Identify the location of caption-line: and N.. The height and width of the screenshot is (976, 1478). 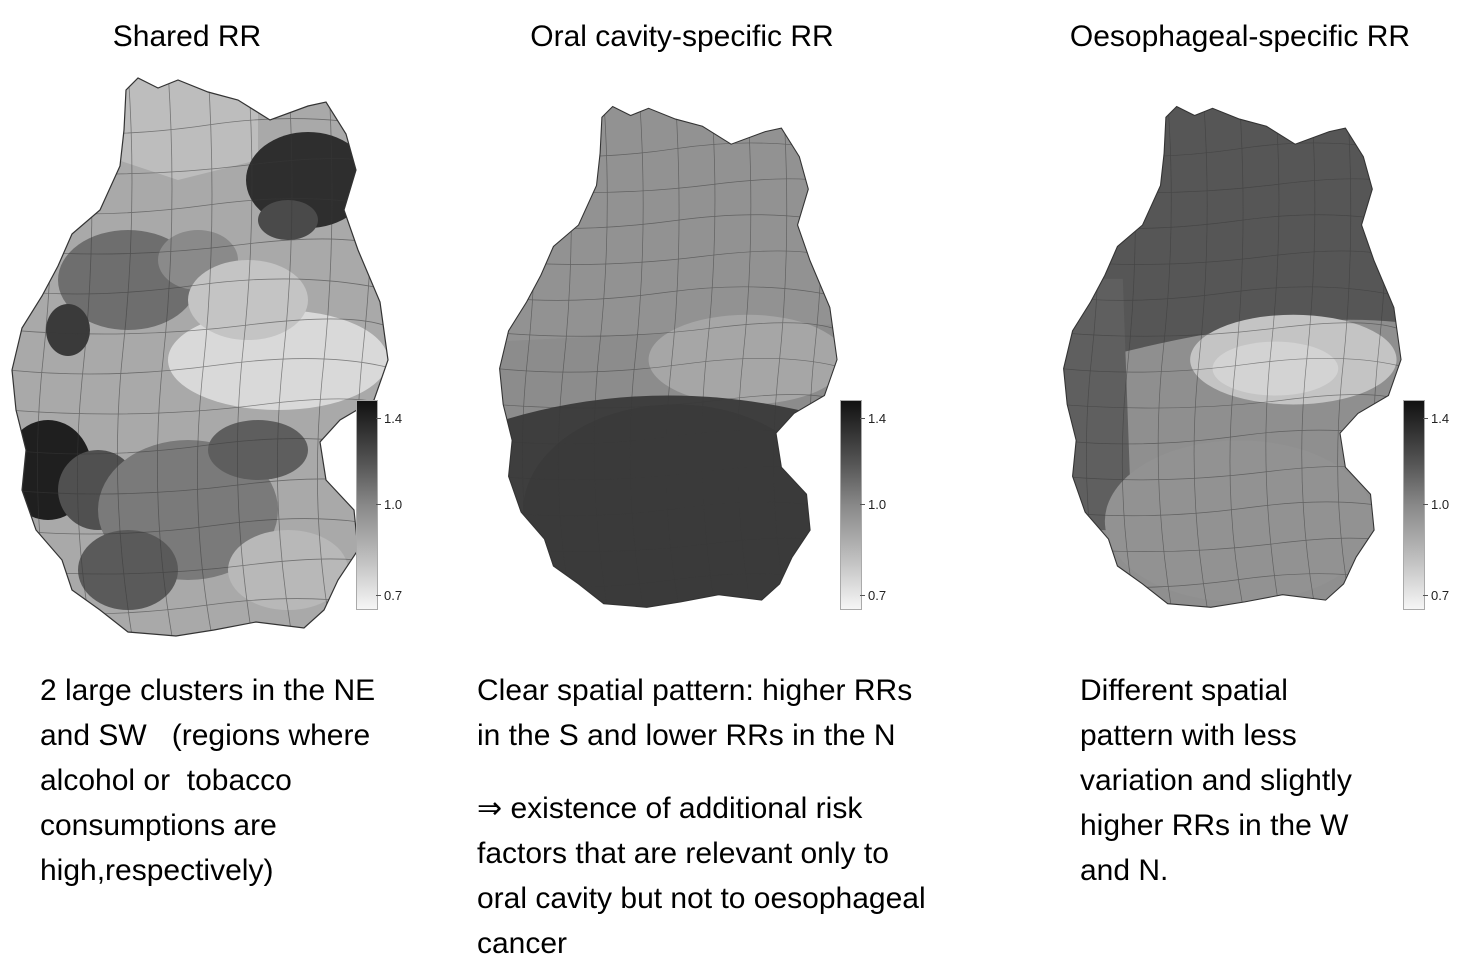
(1124, 870).